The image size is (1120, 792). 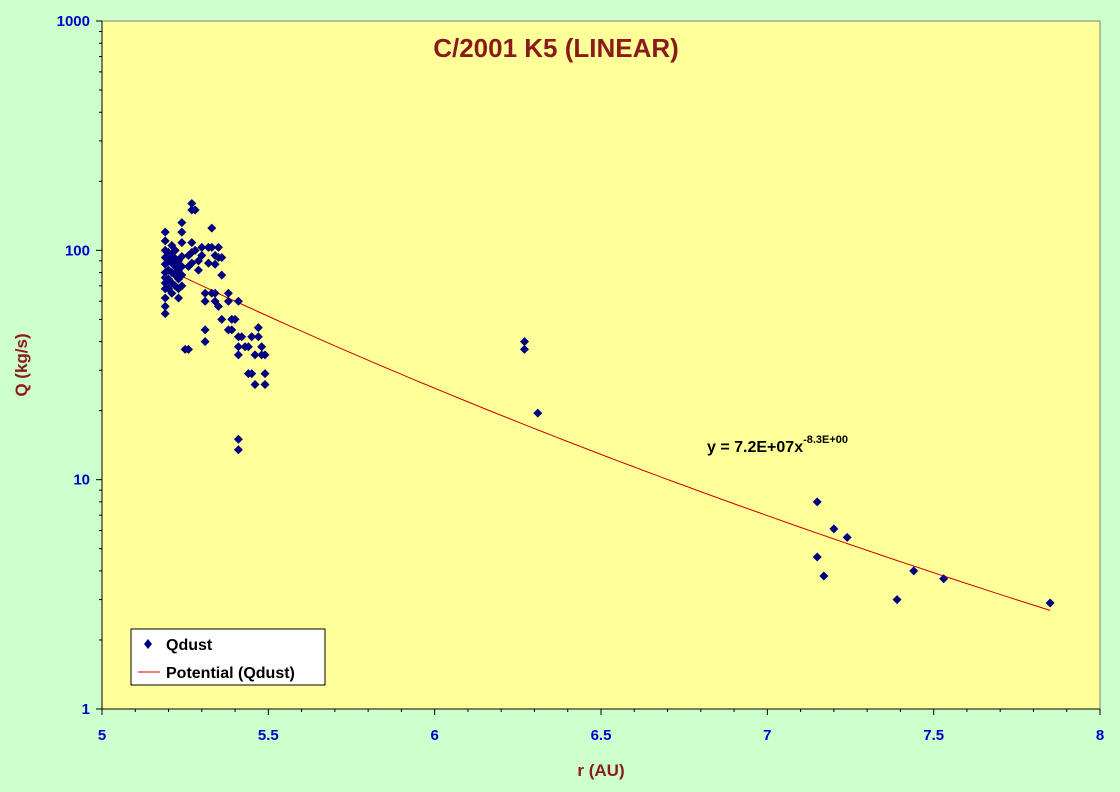 What do you see at coordinates (601, 726) in the screenshot?
I see `x-axis: 5 5.5 6 6.5 7 7.5 8` at bounding box center [601, 726].